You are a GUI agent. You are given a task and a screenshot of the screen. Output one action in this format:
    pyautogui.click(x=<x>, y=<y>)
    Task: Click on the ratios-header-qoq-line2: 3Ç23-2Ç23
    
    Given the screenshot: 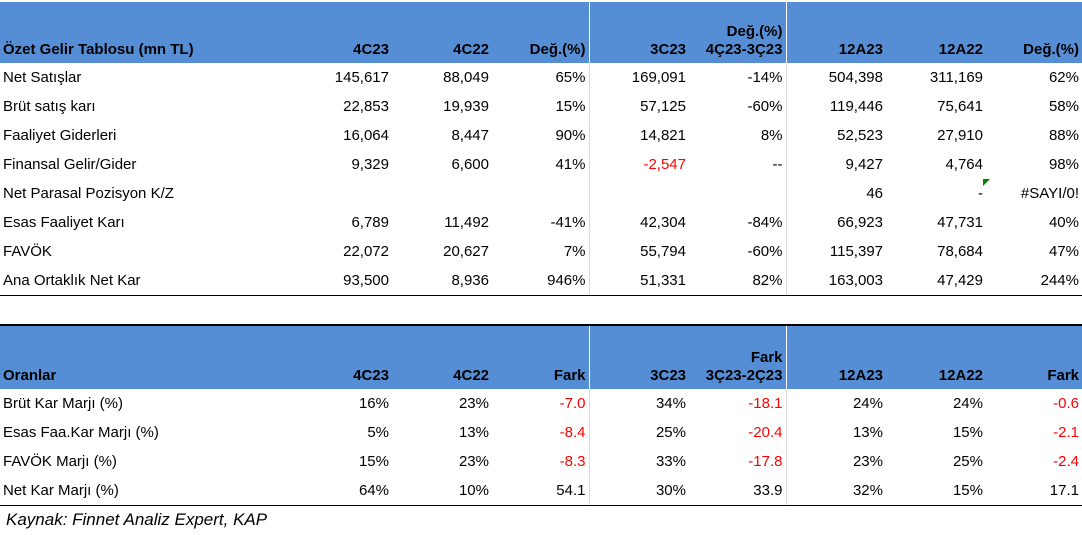 What is the action you would take?
    pyautogui.click(x=744, y=375)
    